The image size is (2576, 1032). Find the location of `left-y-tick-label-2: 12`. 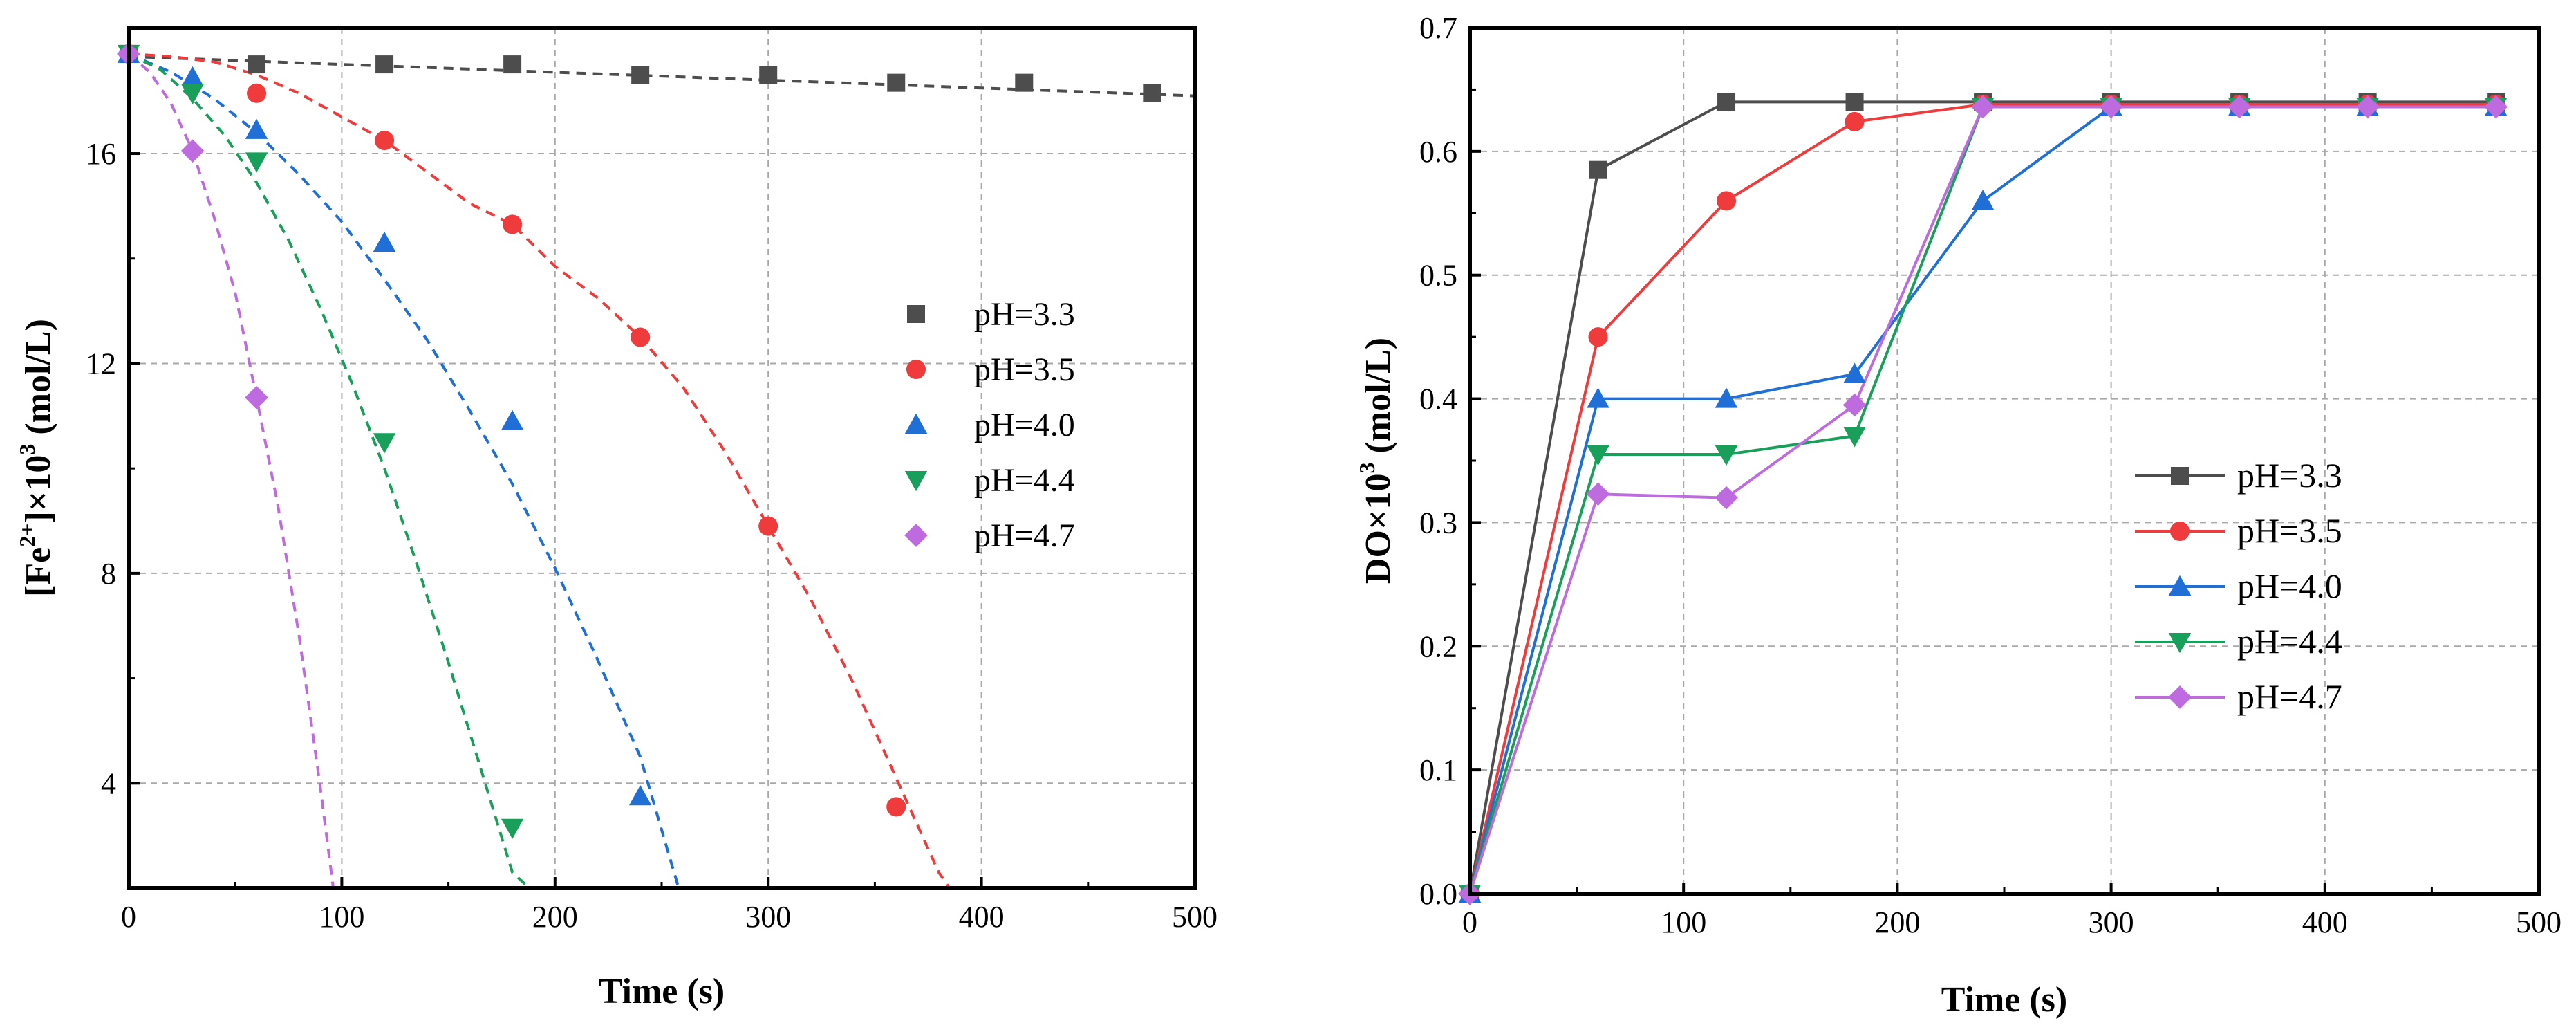

left-y-tick-label-2: 12 is located at coordinates (101, 363).